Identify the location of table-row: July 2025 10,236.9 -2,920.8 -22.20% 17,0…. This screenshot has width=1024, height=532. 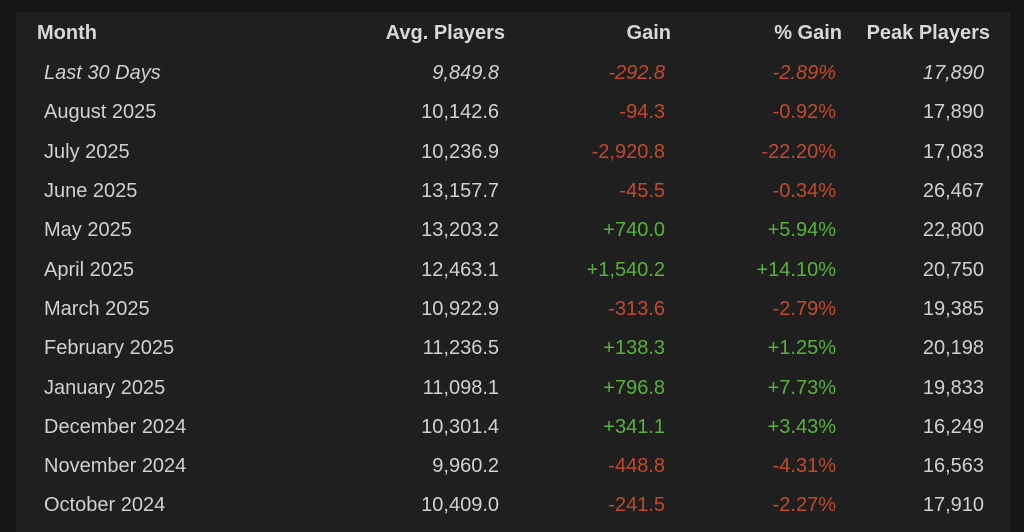
(513, 152).